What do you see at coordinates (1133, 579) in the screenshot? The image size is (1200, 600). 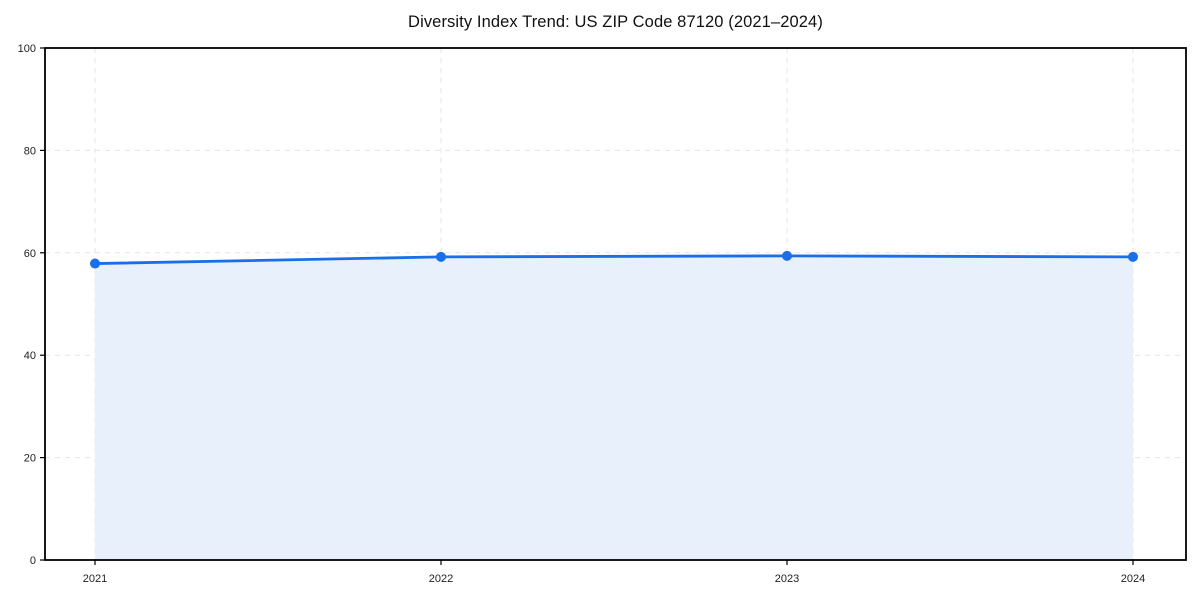 I see `x-tick-label: 2024` at bounding box center [1133, 579].